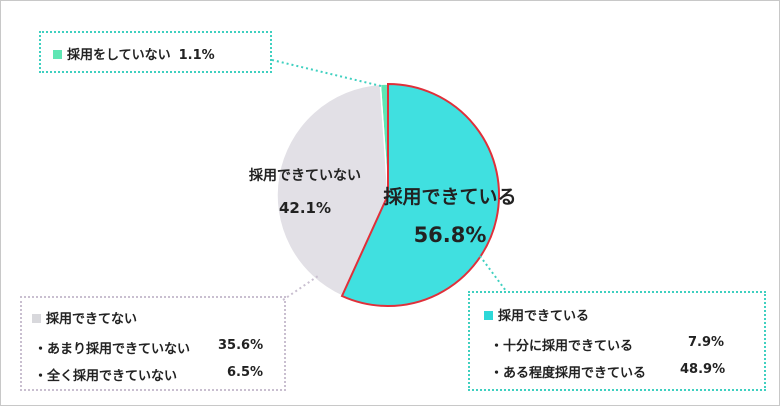 This screenshot has width=780, height=406. Describe the element at coordinates (305, 208) in the screenshot. I see `slice-value-cannot-hire: 42.1%` at that location.